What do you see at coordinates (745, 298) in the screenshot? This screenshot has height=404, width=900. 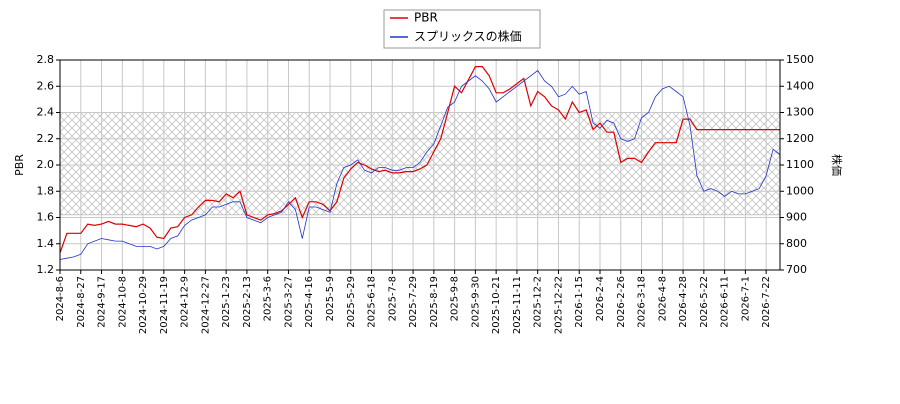 I see `x-tick-label: 2026-7-1` at bounding box center [745, 298].